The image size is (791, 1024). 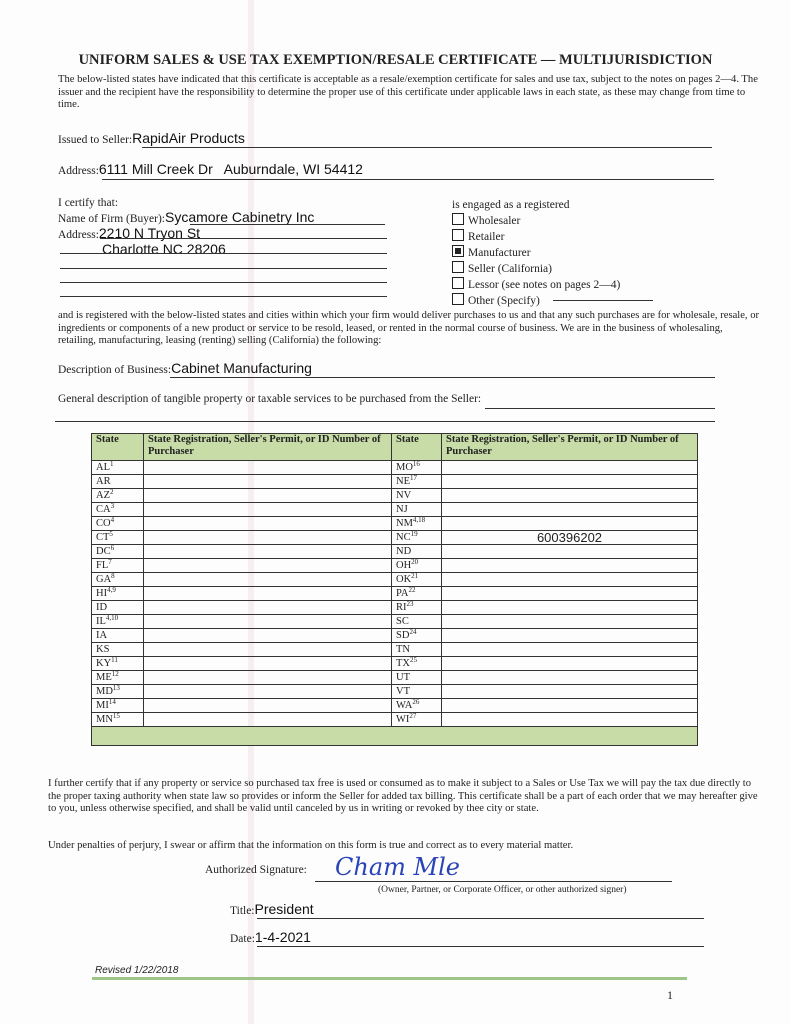 I want to click on table-row: MN15 WI27, so click(x=394, y=719).